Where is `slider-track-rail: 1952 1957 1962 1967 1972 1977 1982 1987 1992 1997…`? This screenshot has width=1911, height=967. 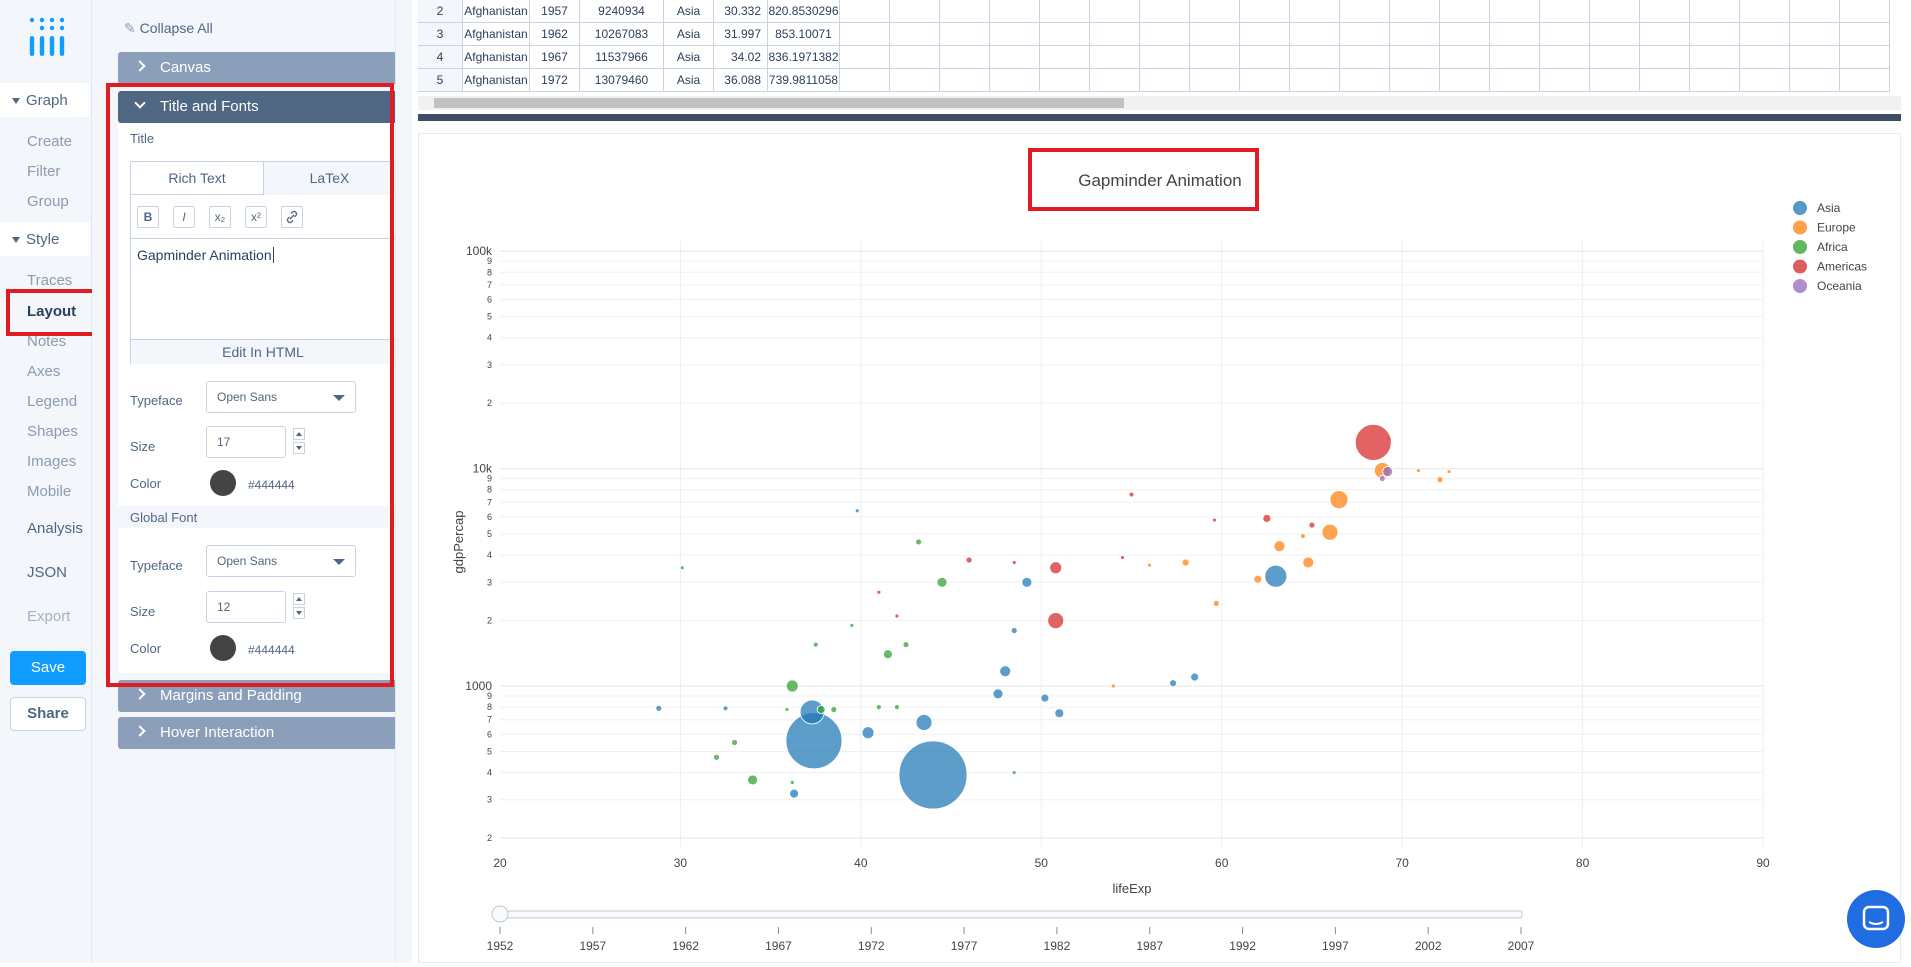 slider-track-rail: 1952 1957 1962 1967 1972 1977 1982 1987 1992 1997… is located at coordinates (1011, 929).